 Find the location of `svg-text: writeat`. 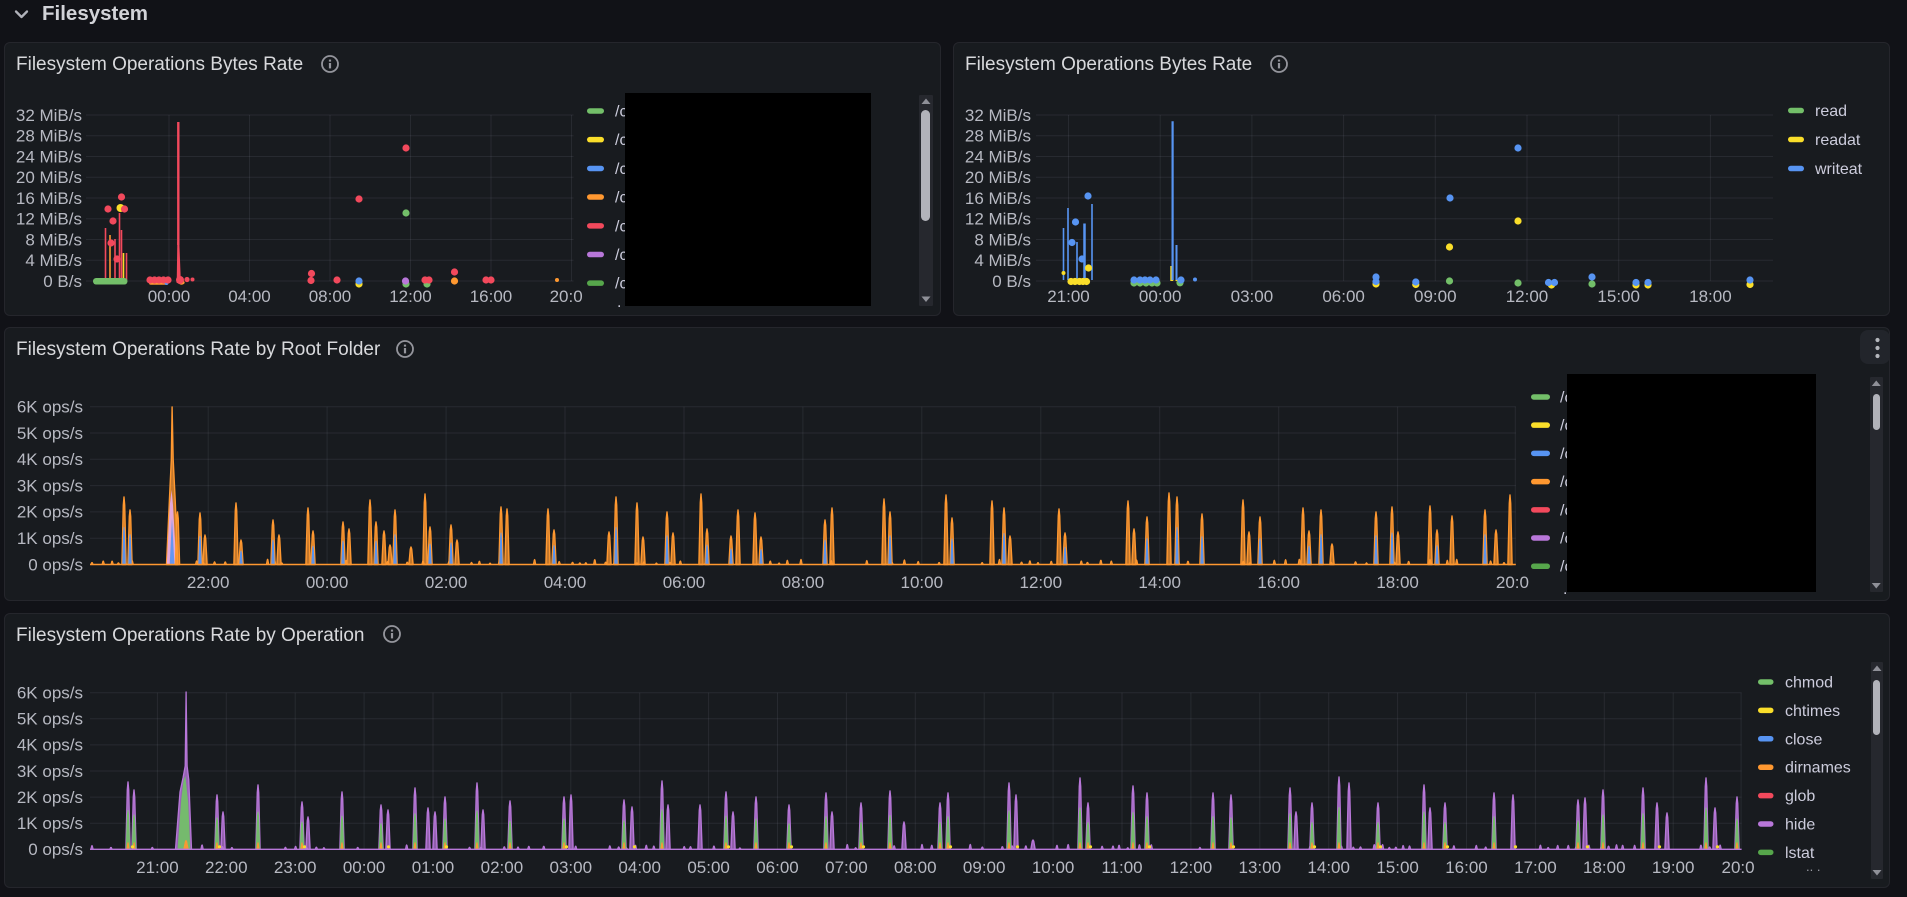

svg-text: writeat is located at coordinates (1838, 169).